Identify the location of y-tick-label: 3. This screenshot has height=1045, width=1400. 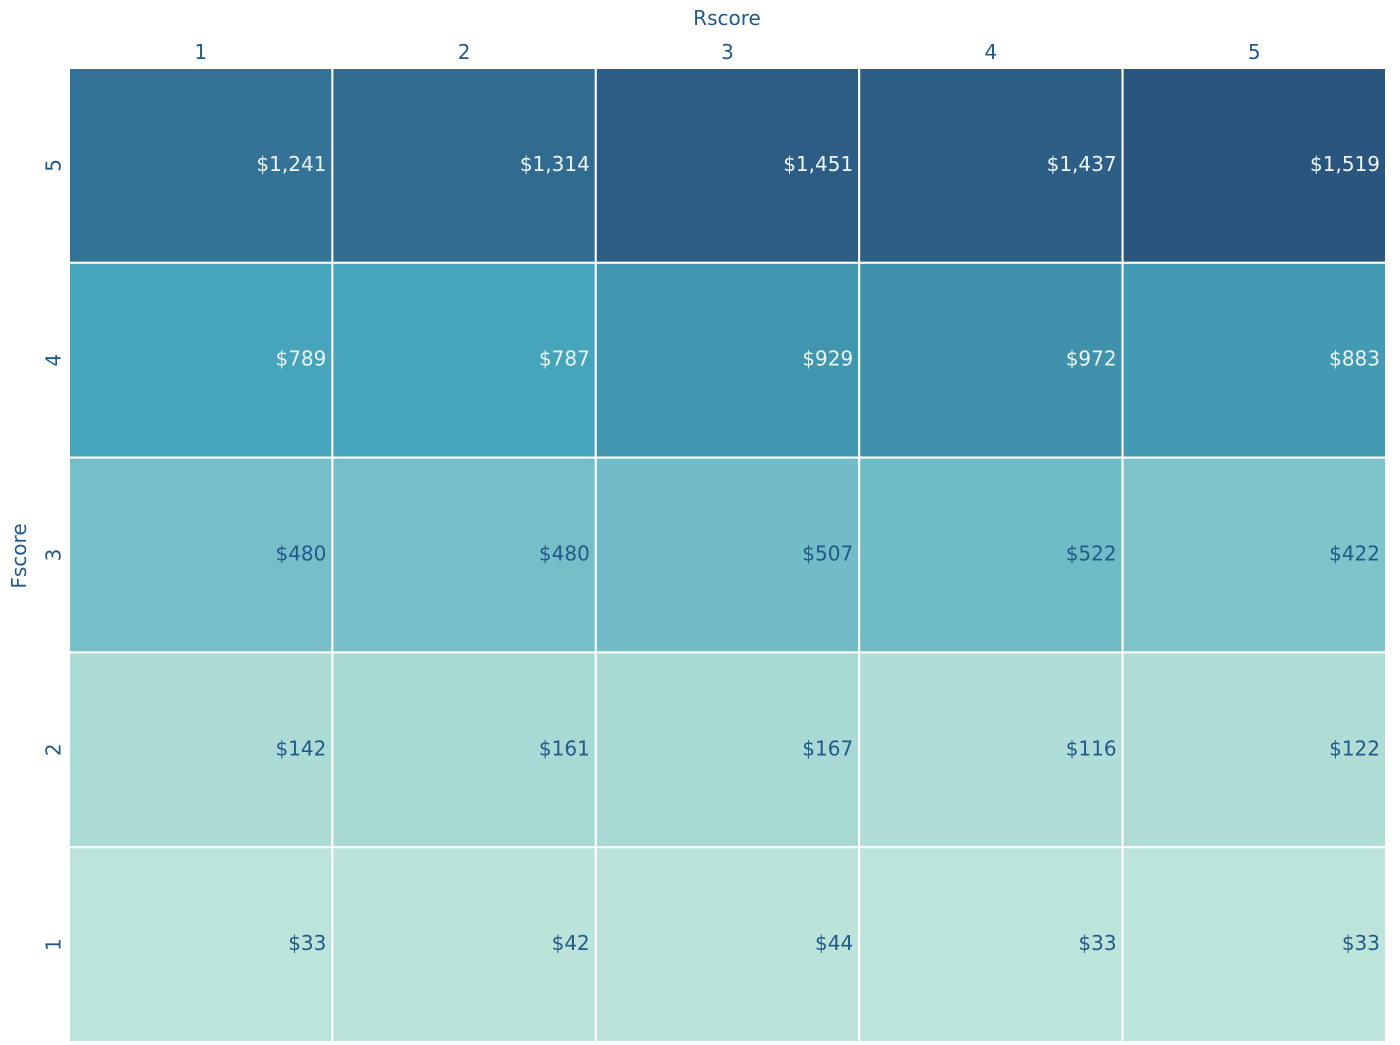
(54, 555).